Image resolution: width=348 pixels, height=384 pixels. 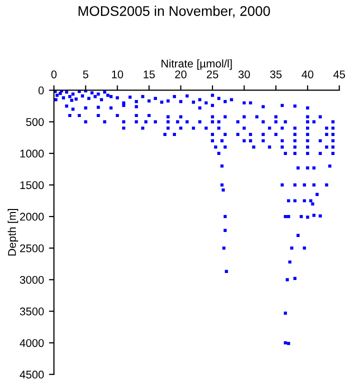 I want to click on x-tick-label: 5, so click(x=85, y=74).